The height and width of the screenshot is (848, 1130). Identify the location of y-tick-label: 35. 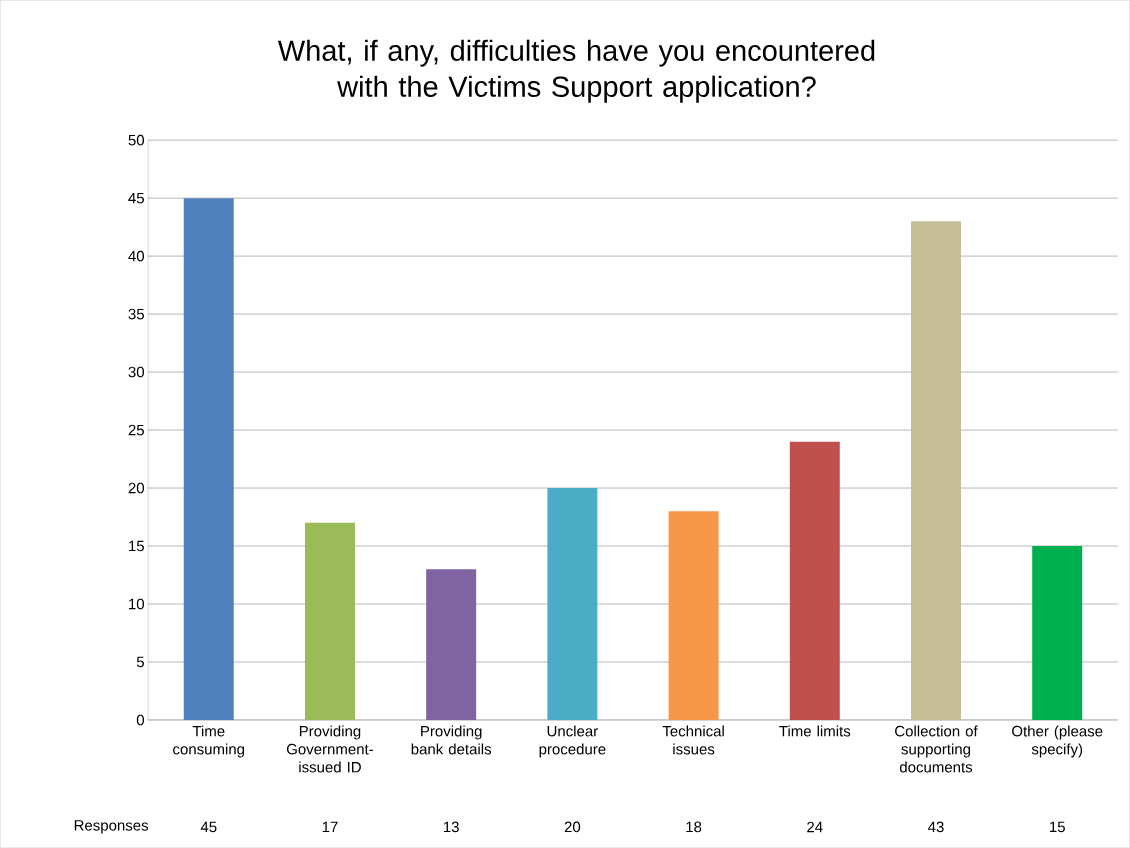
(136, 314).